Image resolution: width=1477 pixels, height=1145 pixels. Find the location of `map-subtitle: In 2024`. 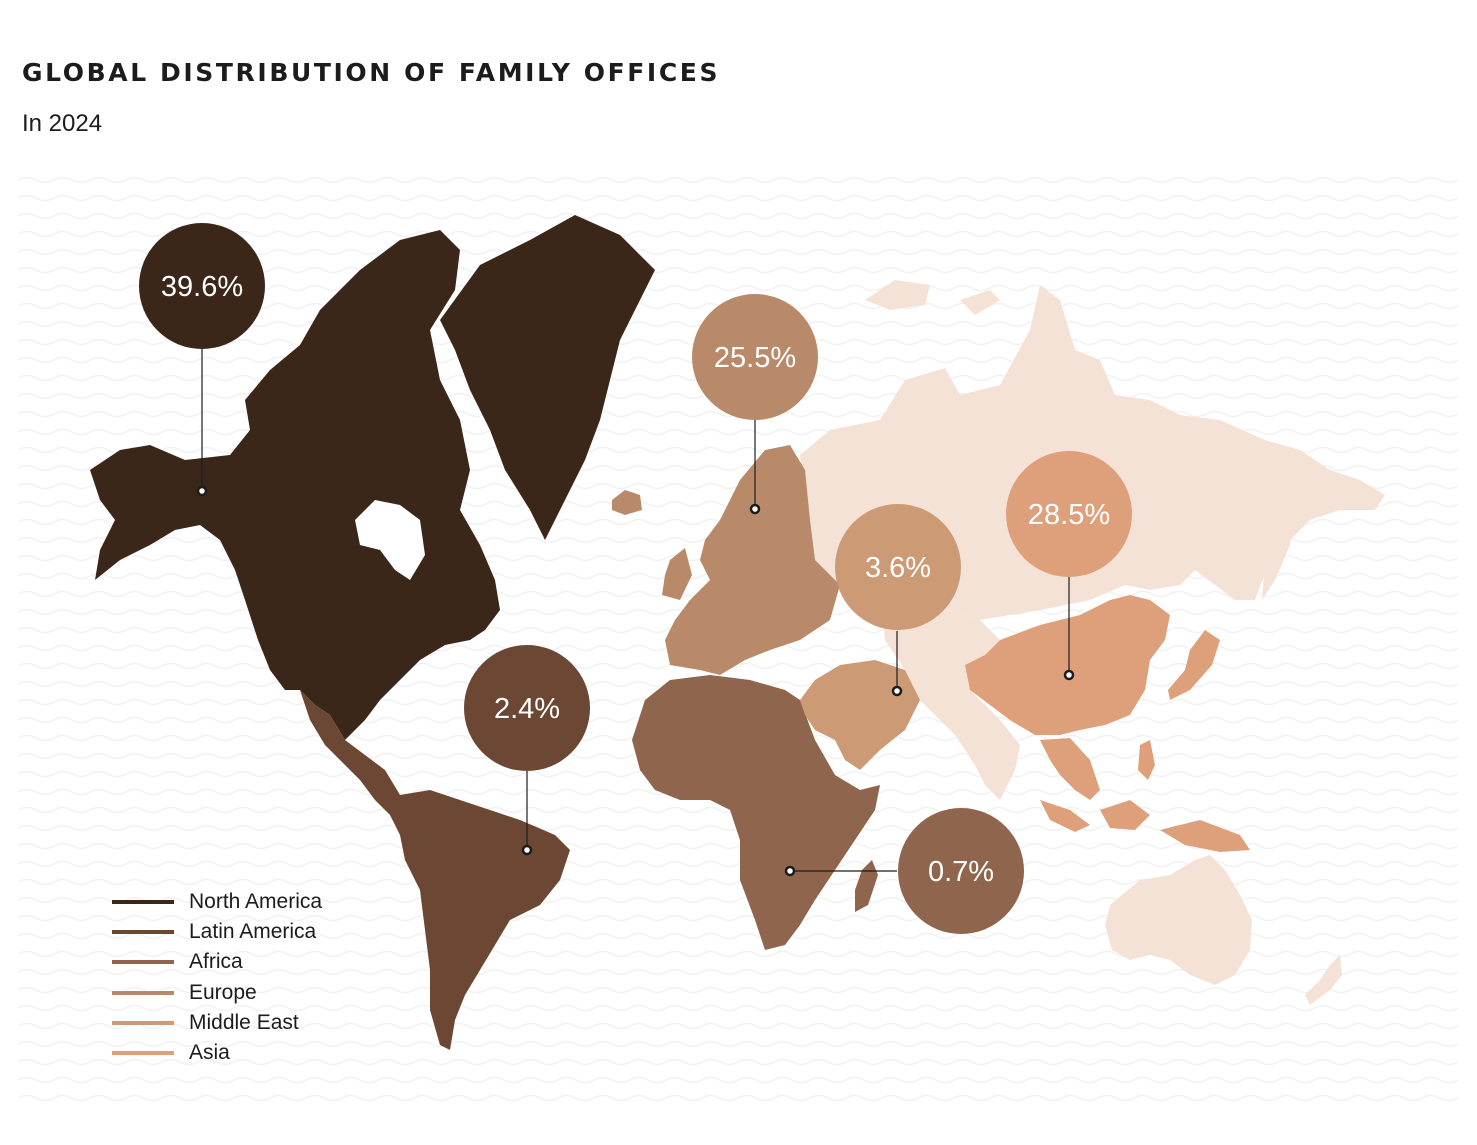

map-subtitle: In 2024 is located at coordinates (62, 123).